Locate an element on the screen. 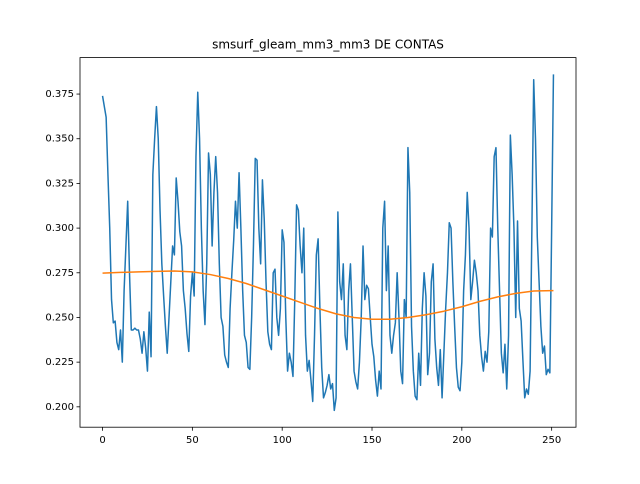 This screenshot has width=640, height=484. x-tick-label: 200 is located at coordinates (461, 440).